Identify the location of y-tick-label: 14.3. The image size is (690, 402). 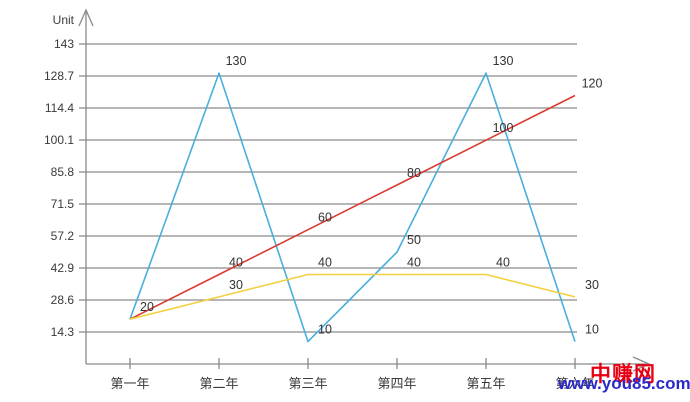
(63, 332).